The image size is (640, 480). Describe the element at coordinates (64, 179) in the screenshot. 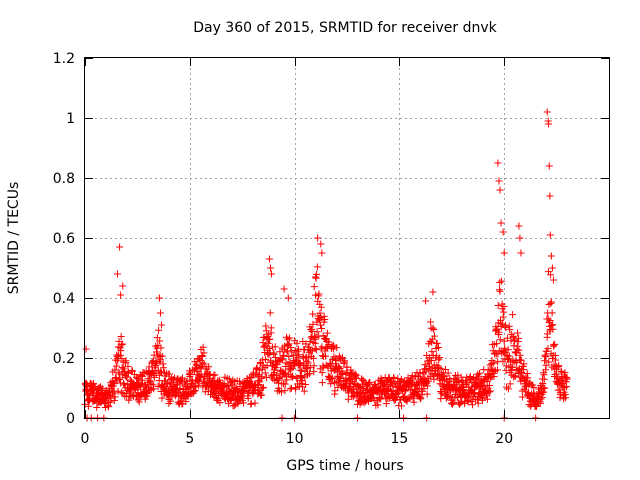

I see `y-tick-label: 0.8` at that location.